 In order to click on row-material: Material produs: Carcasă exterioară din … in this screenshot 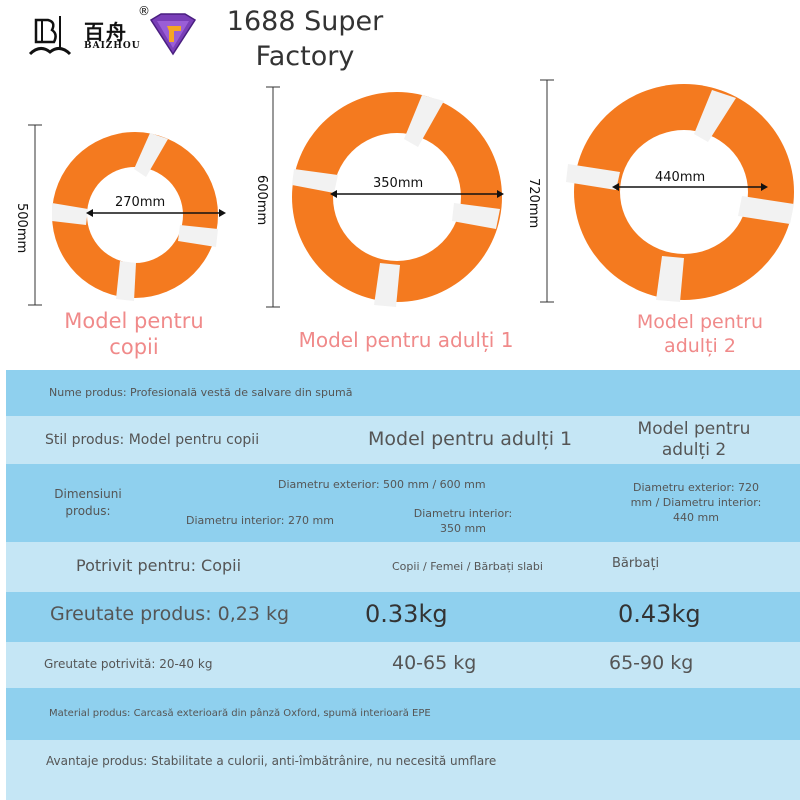, I will do `click(403, 714)`.